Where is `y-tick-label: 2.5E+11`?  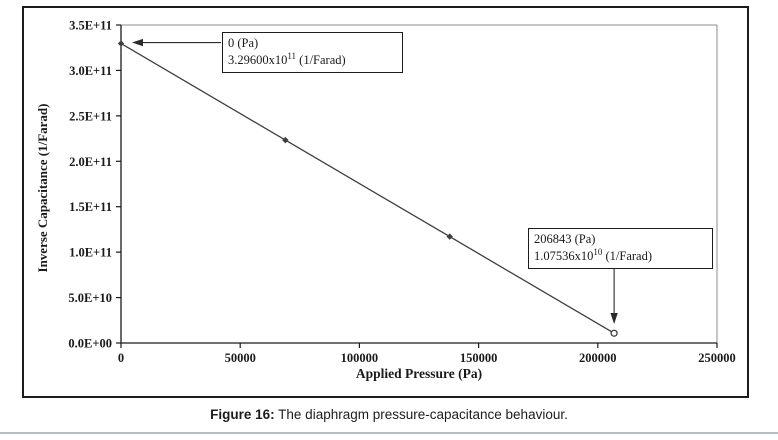
y-tick-label: 2.5E+11 is located at coordinates (90, 116).